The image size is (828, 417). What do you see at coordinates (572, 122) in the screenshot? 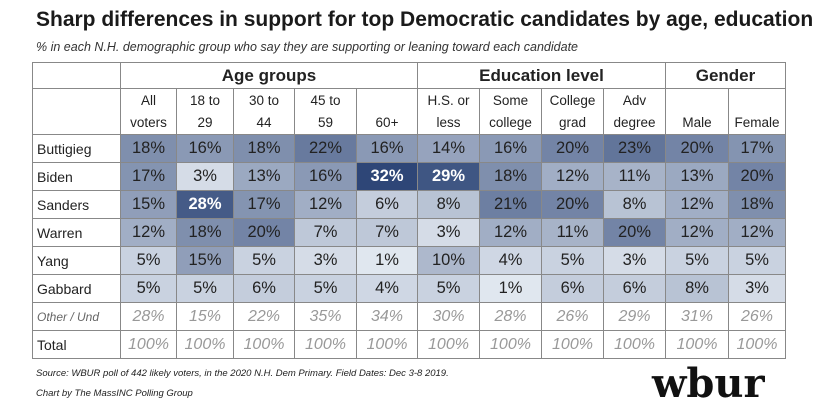
I see `column-header-line2: grad` at bounding box center [572, 122].